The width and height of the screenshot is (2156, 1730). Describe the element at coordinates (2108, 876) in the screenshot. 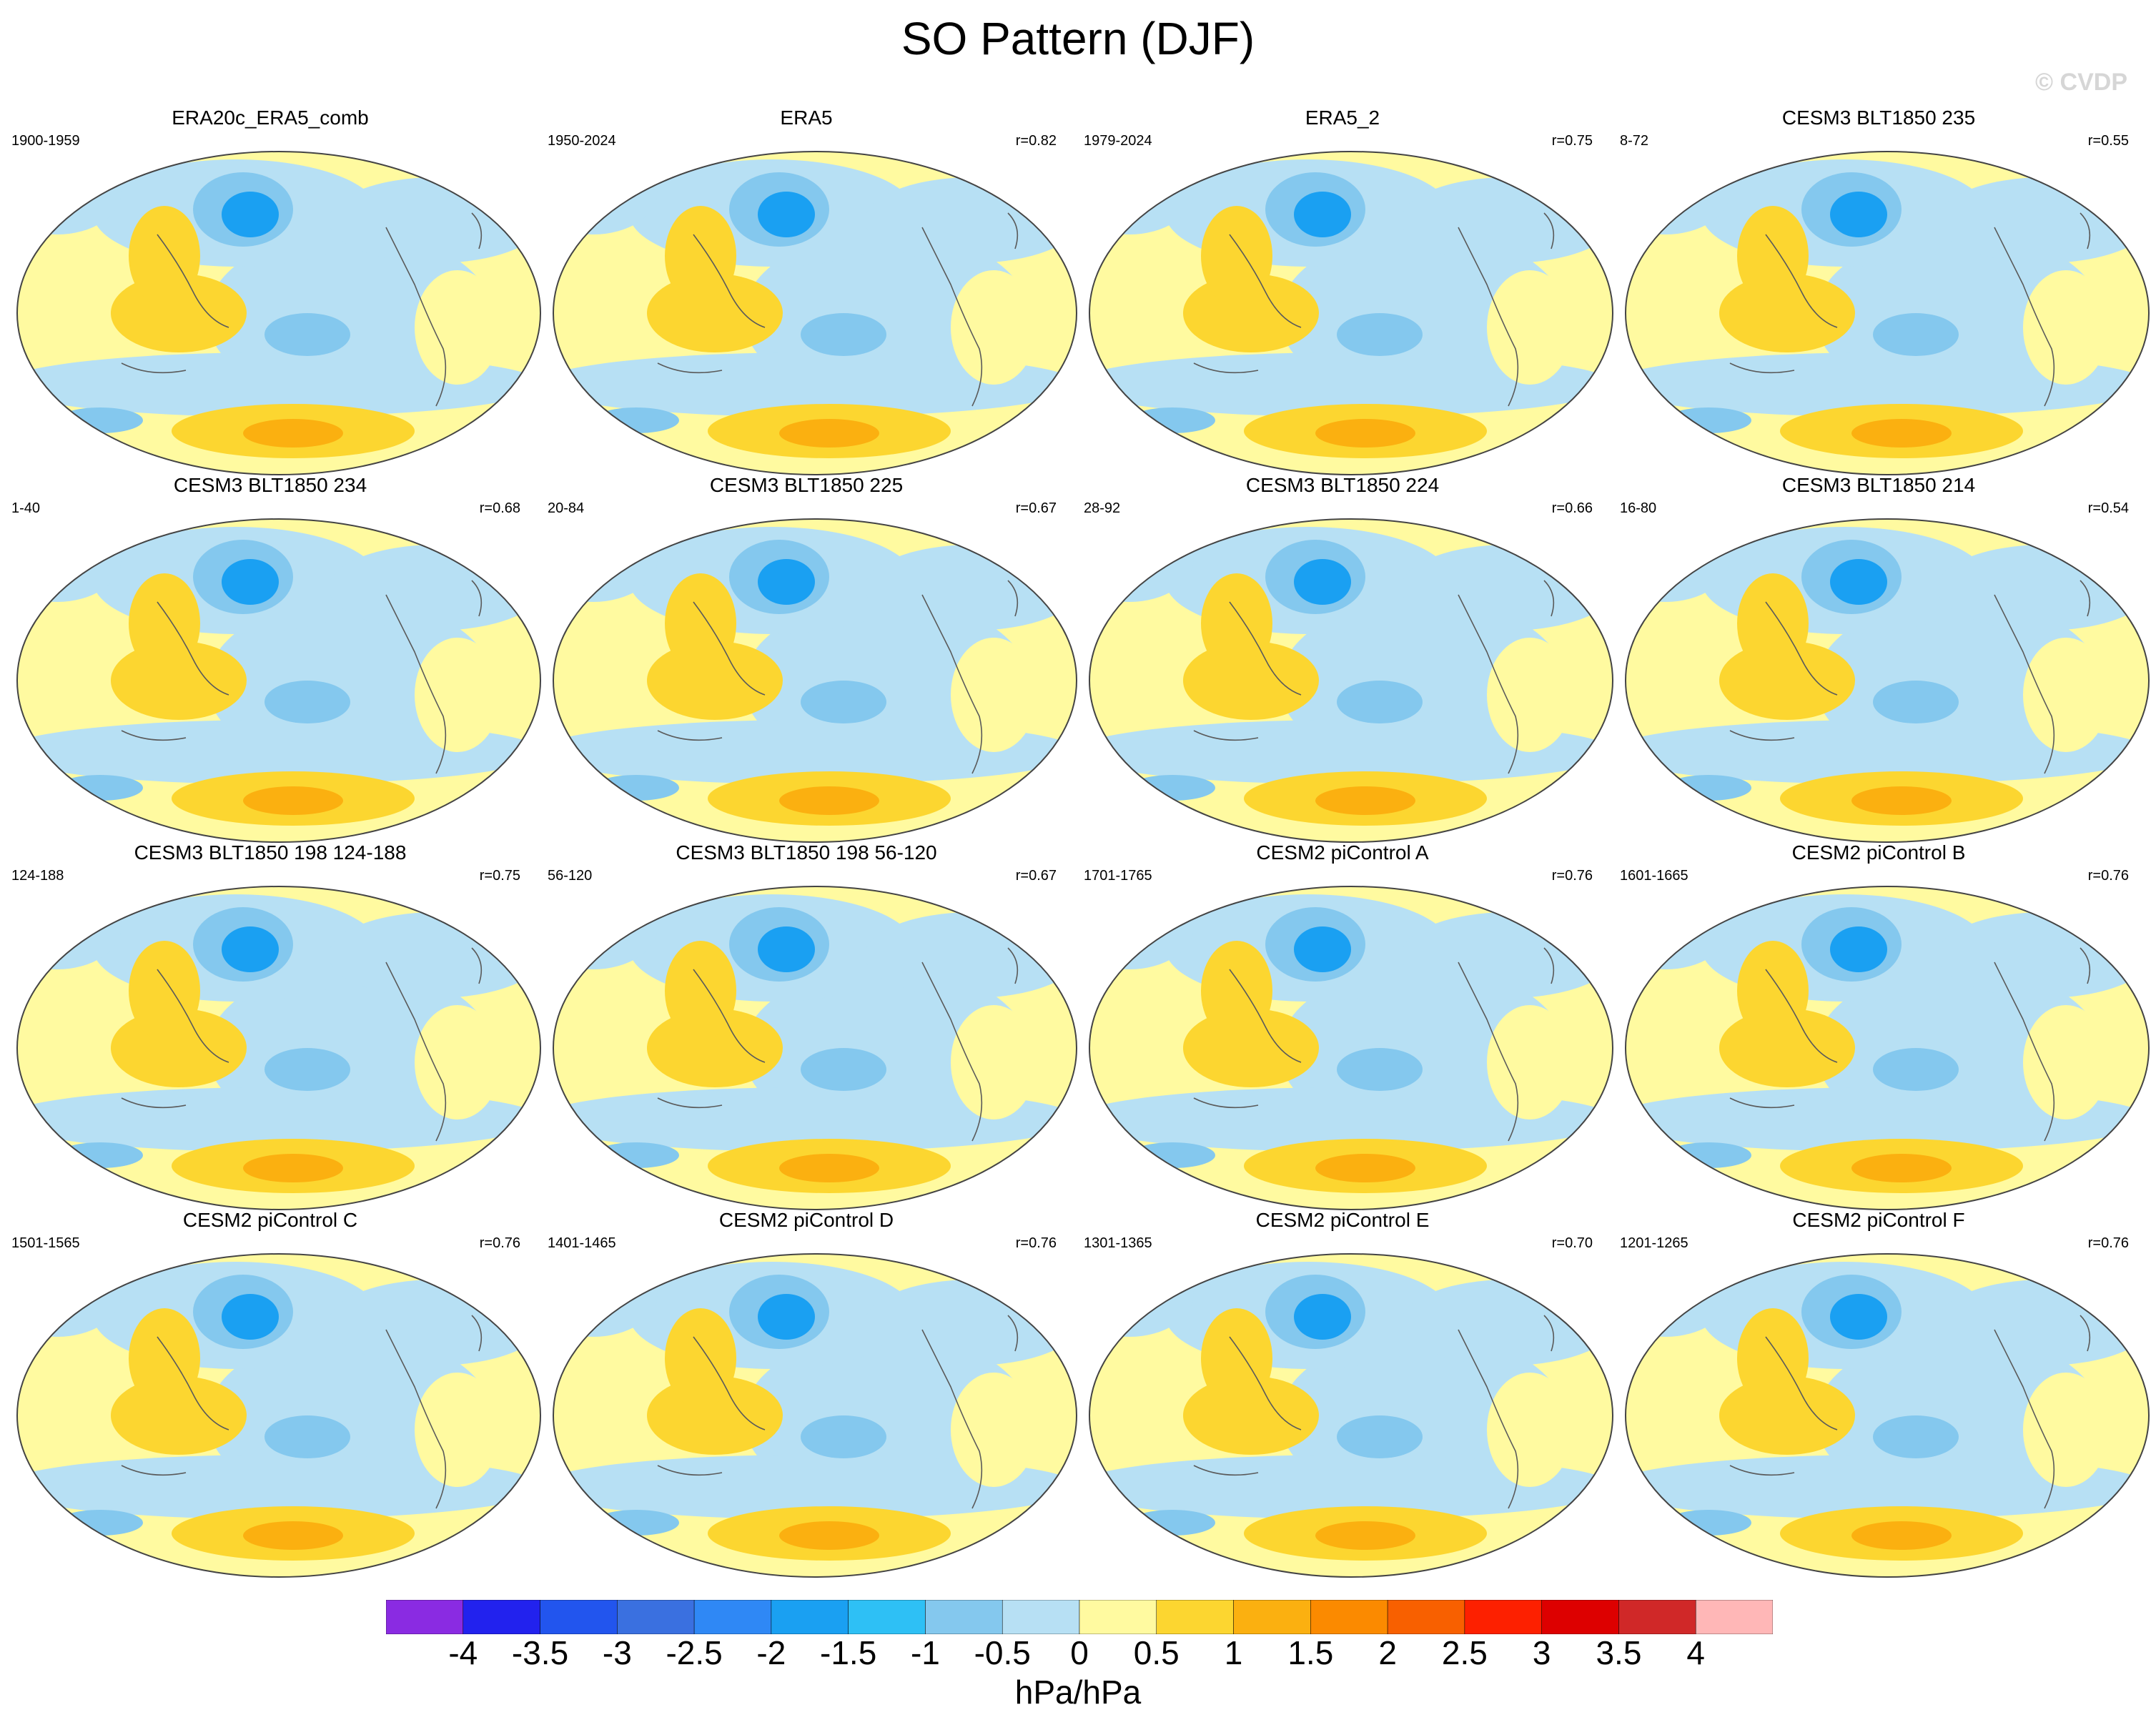

I see `panel-correlation: r=0.76` at that location.